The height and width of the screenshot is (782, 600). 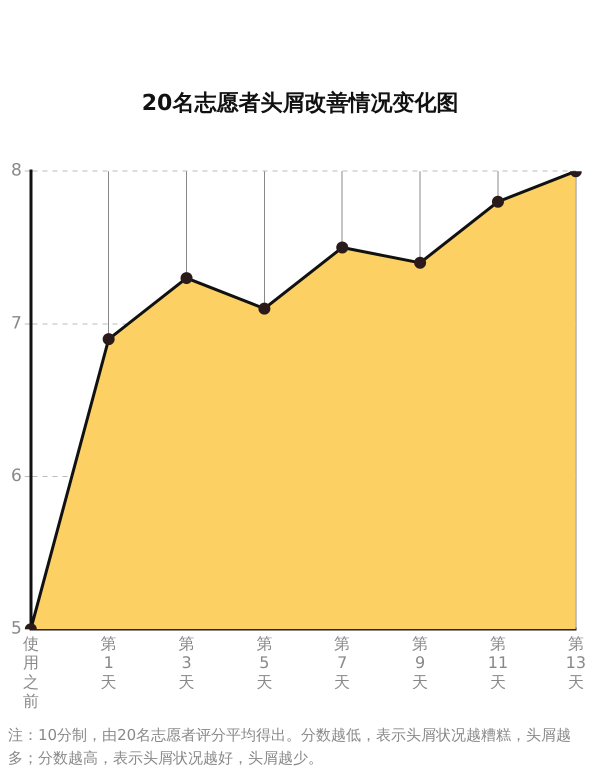 What do you see at coordinates (30, 672) in the screenshot?
I see `x-tick-label: 使用之前` at bounding box center [30, 672].